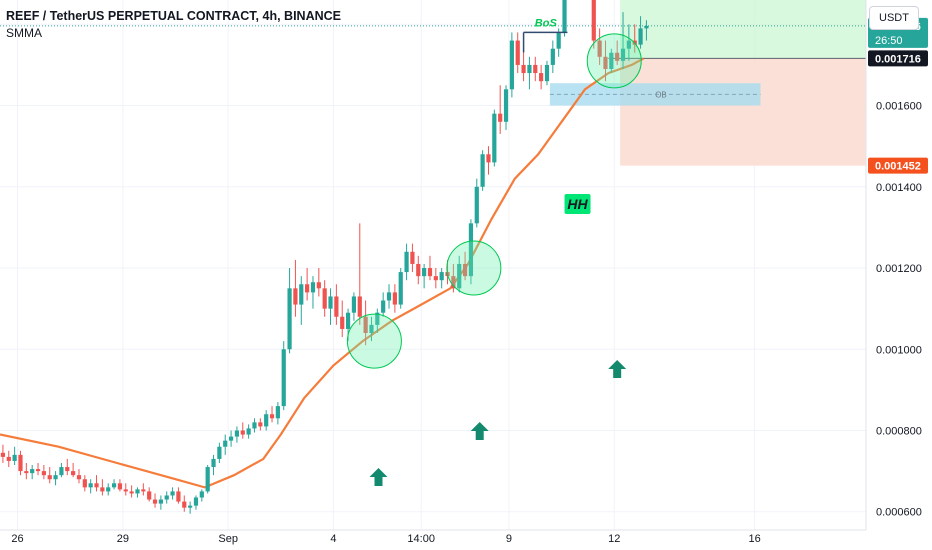  What do you see at coordinates (898, 167) in the screenshot?
I see `stop-price-badge-text: 0.001452` at bounding box center [898, 167].